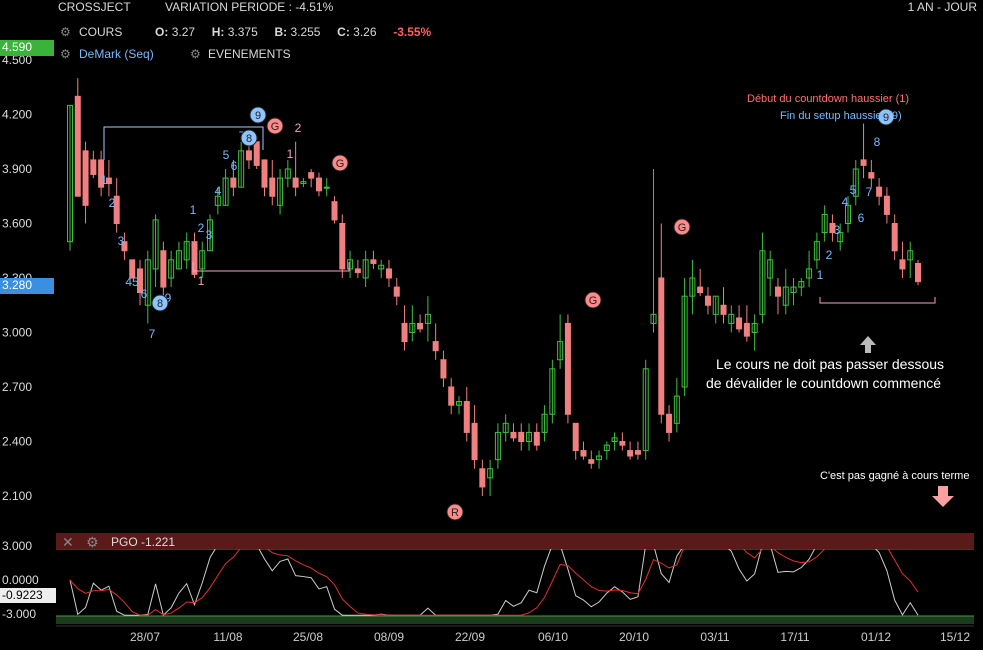 This screenshot has height=650, width=983. Describe the element at coordinates (249, 54) in the screenshot. I see `evenements-label: EVENEMENTS` at that location.